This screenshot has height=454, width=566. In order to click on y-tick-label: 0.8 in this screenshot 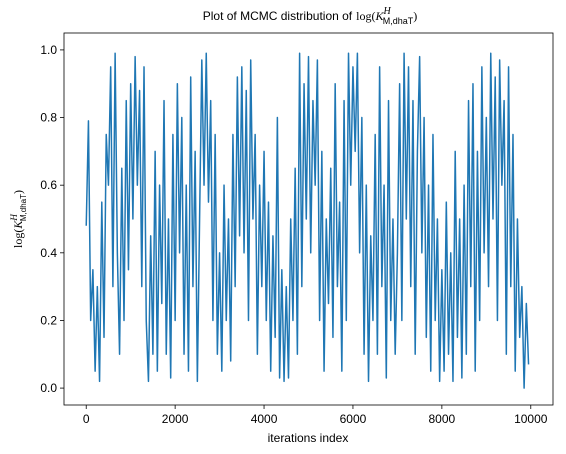, I will do `click(48, 118)`.